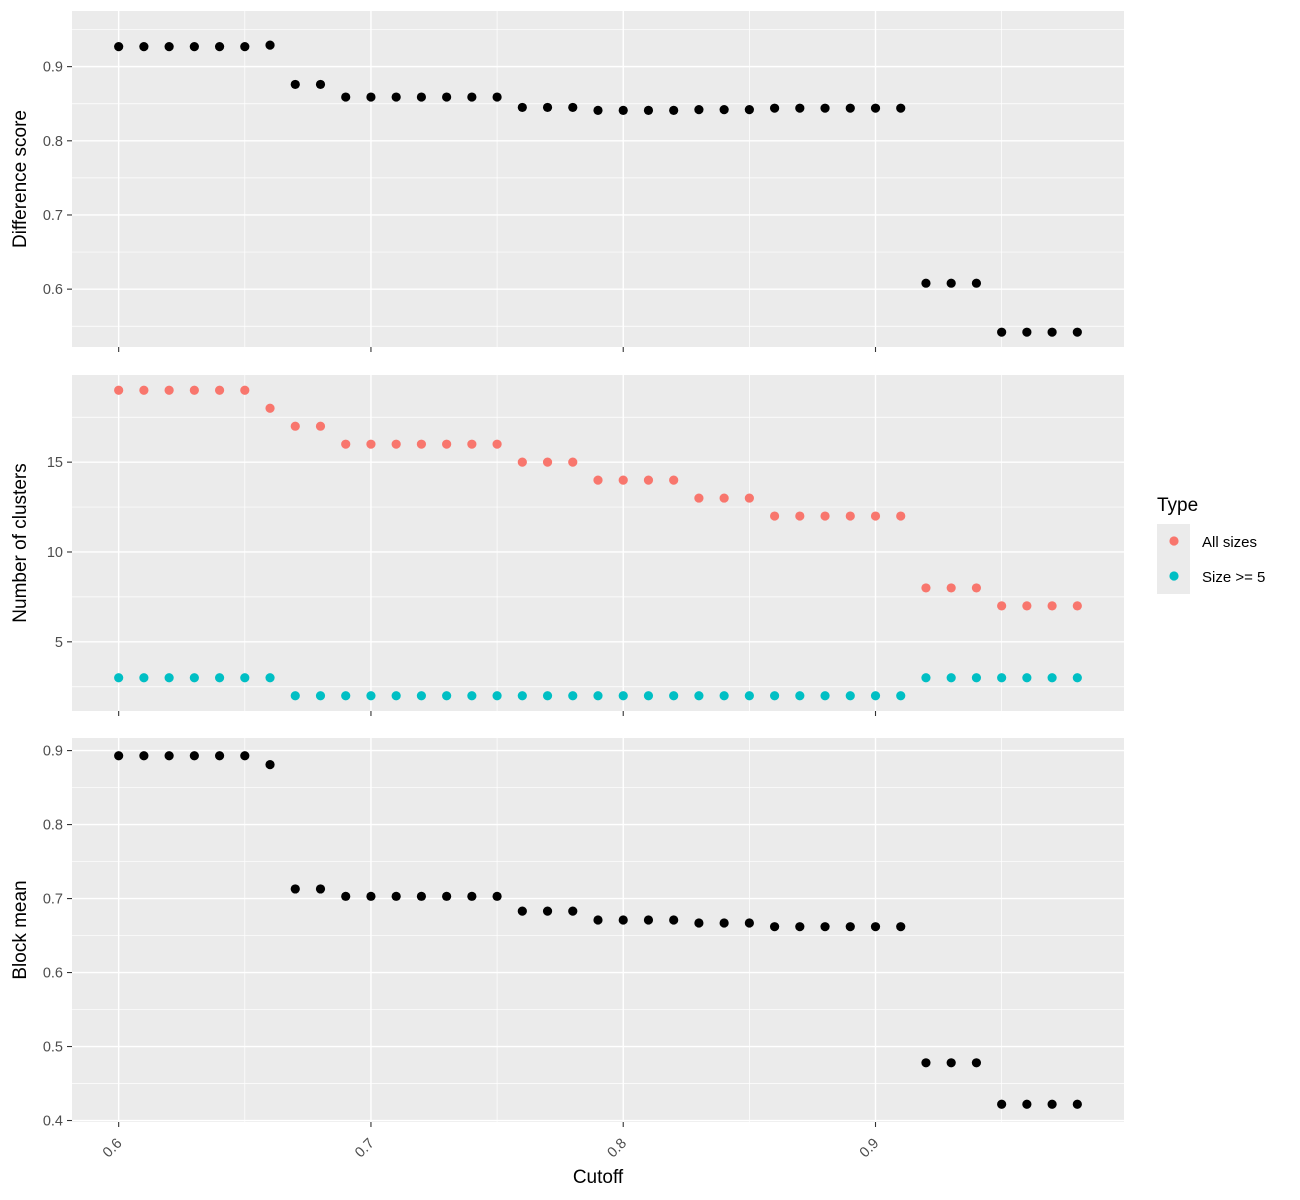 Image resolution: width=1300 pixels, height=1200 pixels. What do you see at coordinates (1173, 559) in the screenshot?
I see `legend-key-background` at bounding box center [1173, 559].